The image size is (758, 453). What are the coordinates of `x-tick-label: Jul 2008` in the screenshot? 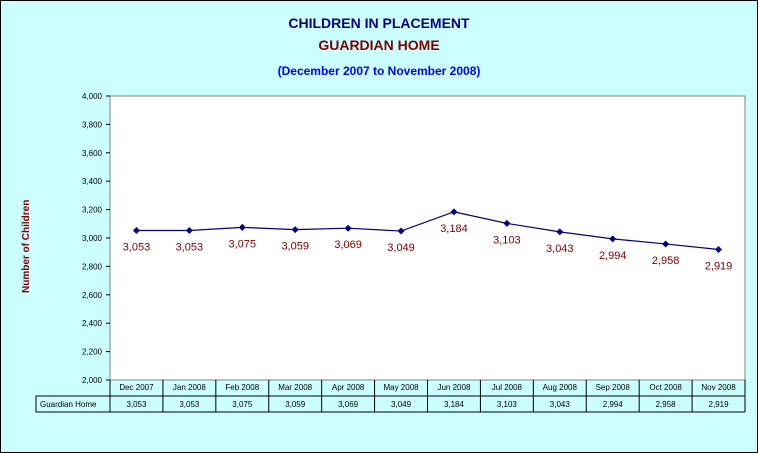 It's located at (507, 387).